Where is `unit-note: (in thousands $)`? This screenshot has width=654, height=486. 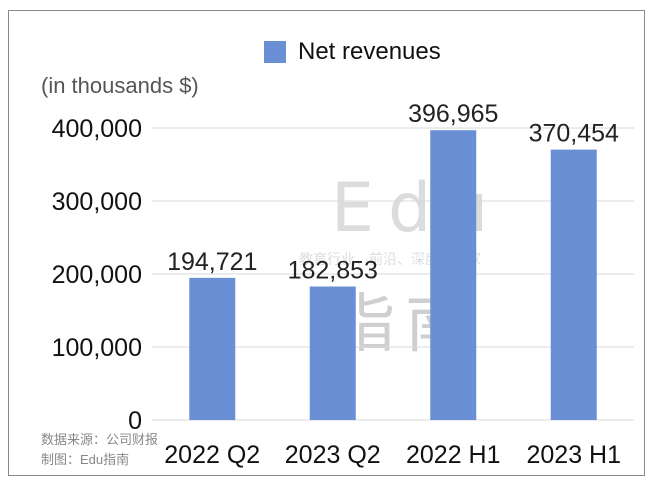 unit-note: (in thousands $) is located at coordinates (120, 85).